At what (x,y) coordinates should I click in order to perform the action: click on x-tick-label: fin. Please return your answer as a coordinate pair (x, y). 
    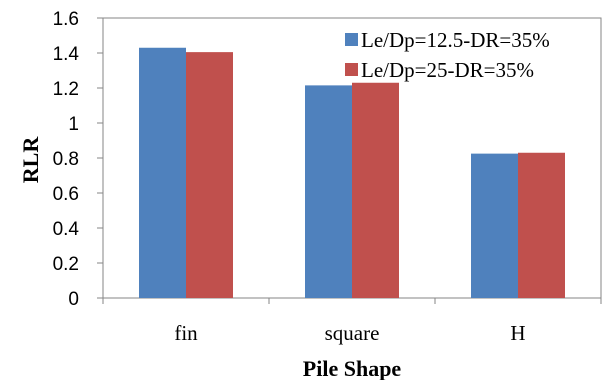
    Looking at the image, I should click on (186, 333).